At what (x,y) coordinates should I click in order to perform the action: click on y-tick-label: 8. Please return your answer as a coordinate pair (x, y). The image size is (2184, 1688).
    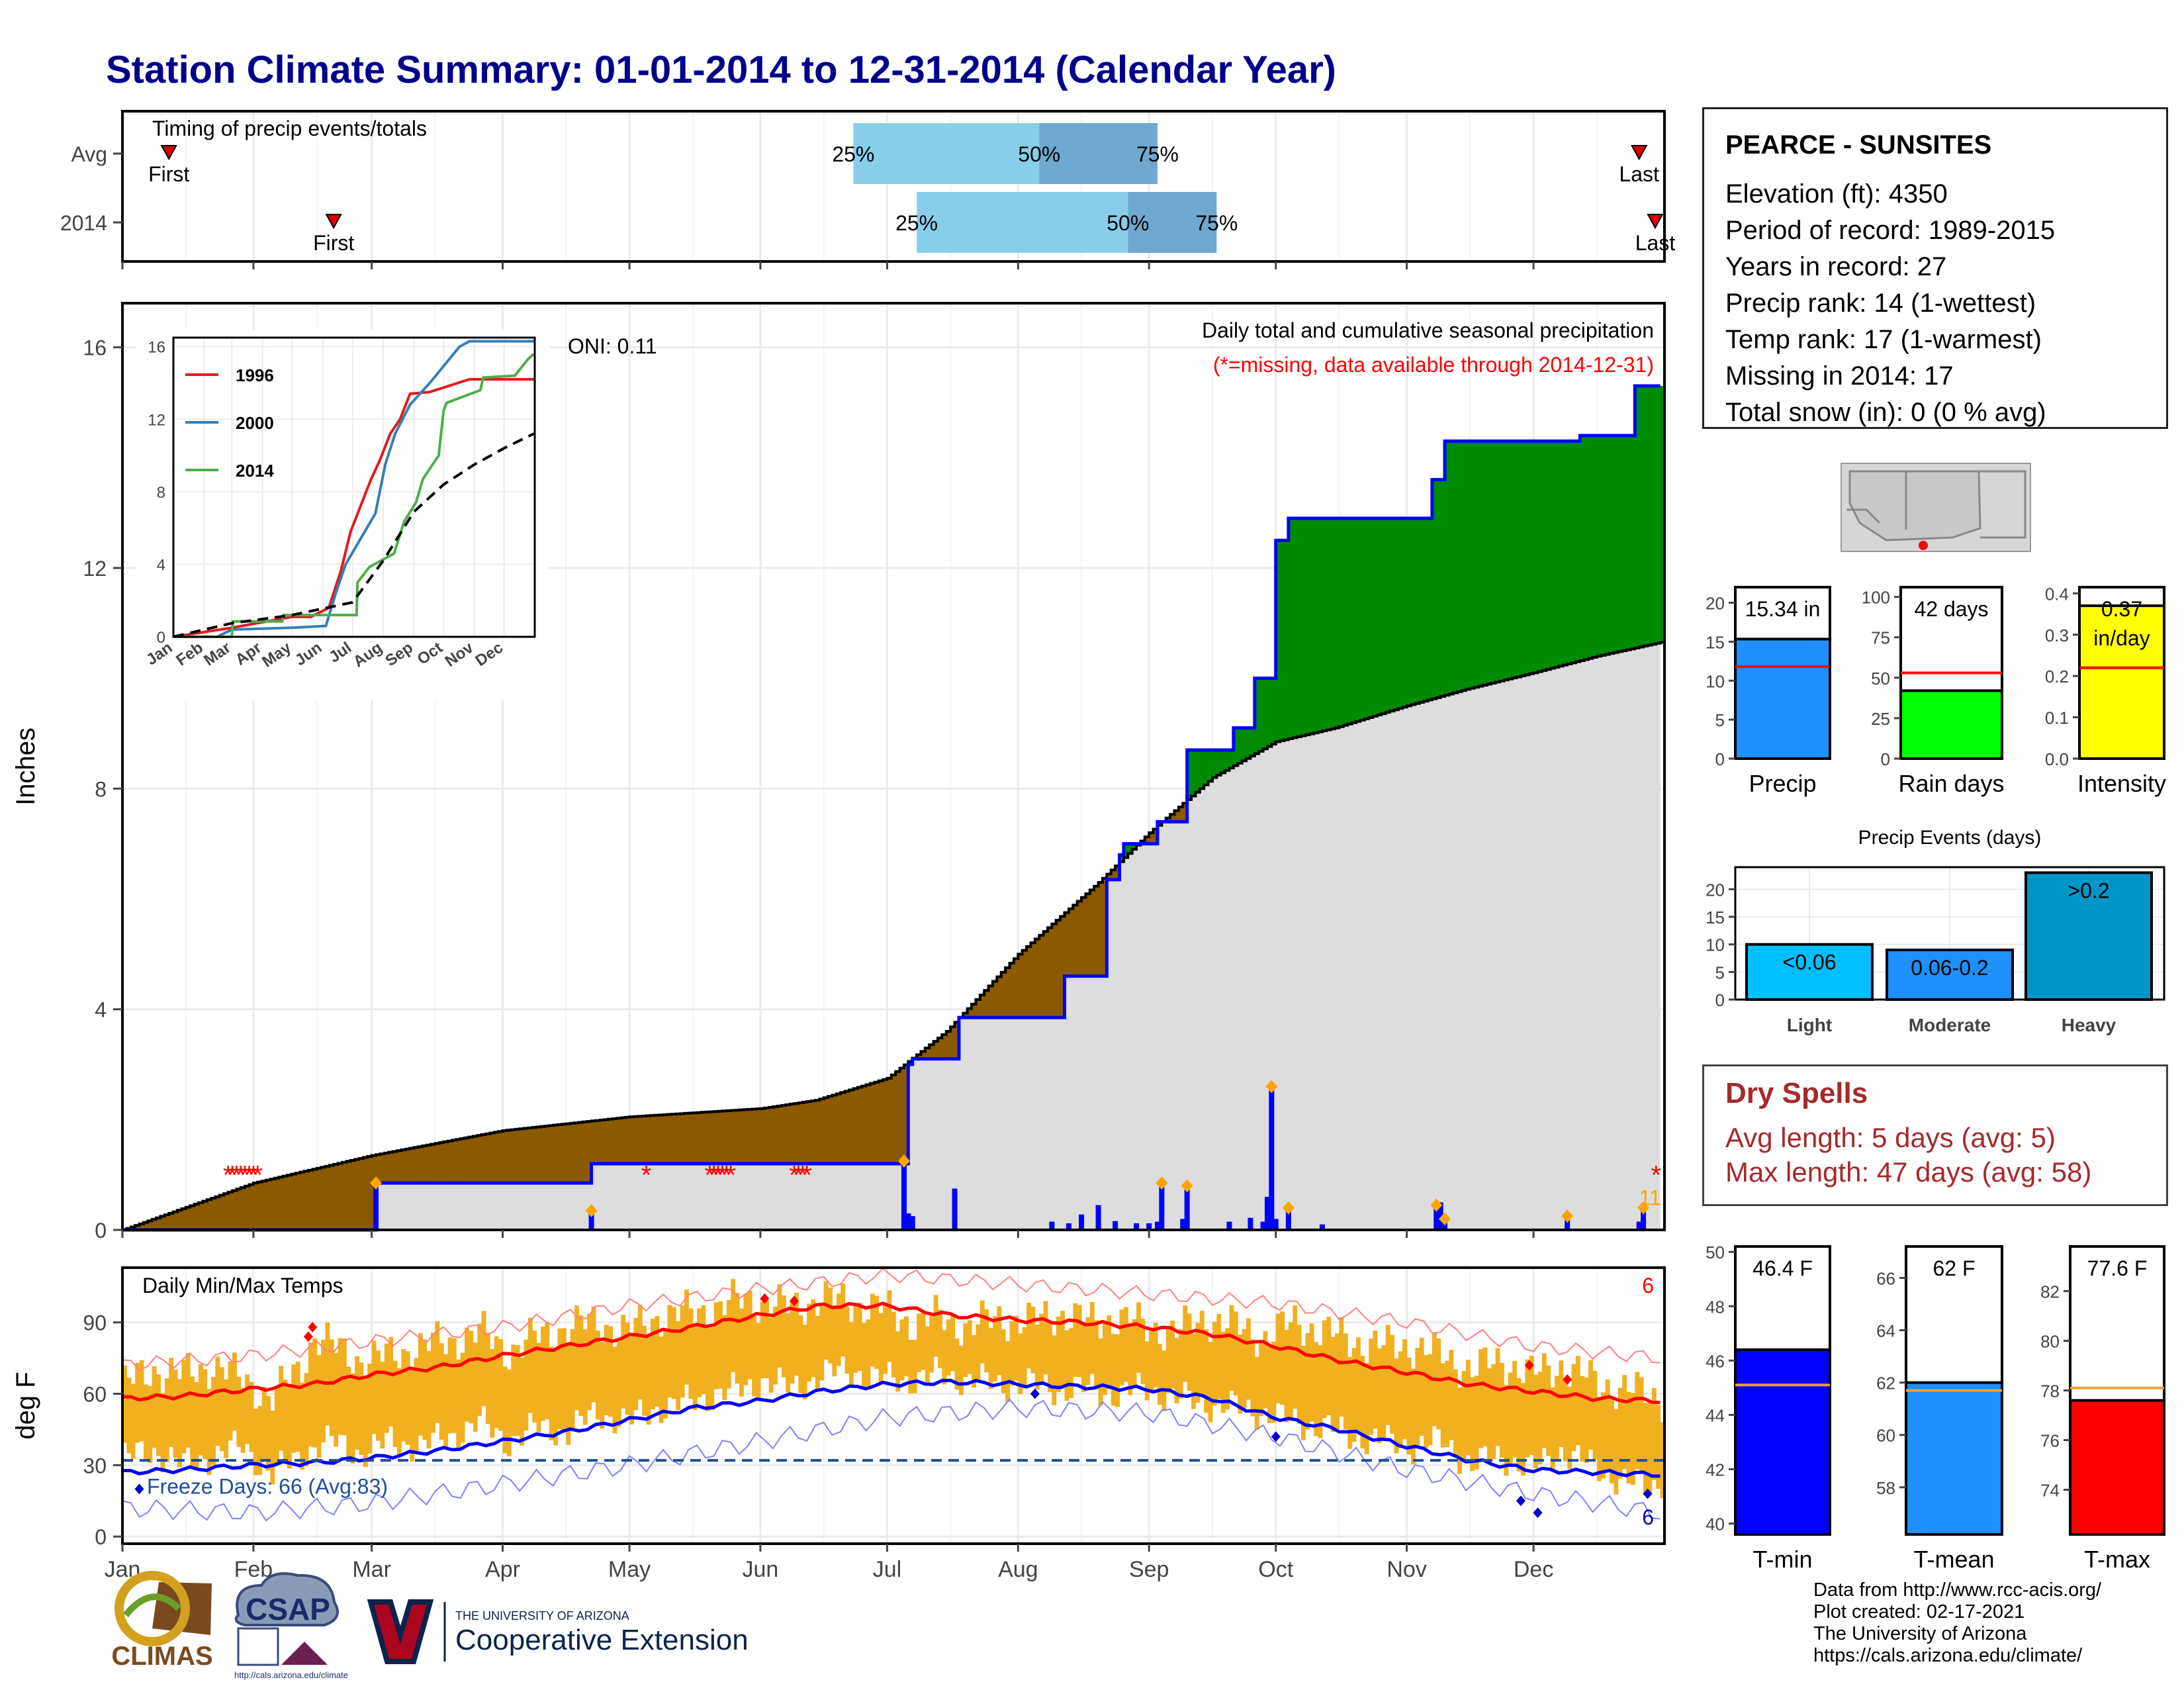
    Looking at the image, I should click on (161, 493).